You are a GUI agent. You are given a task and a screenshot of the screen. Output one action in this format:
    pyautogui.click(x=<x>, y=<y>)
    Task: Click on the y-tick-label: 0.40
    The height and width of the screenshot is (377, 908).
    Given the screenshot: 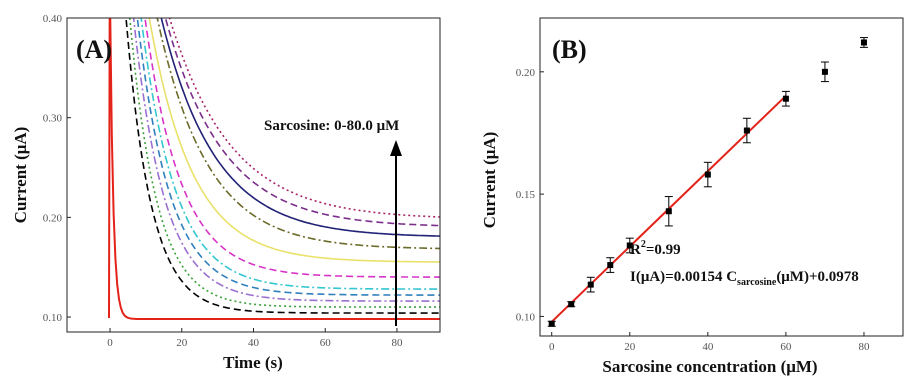 What is the action you would take?
    pyautogui.click(x=53, y=19)
    